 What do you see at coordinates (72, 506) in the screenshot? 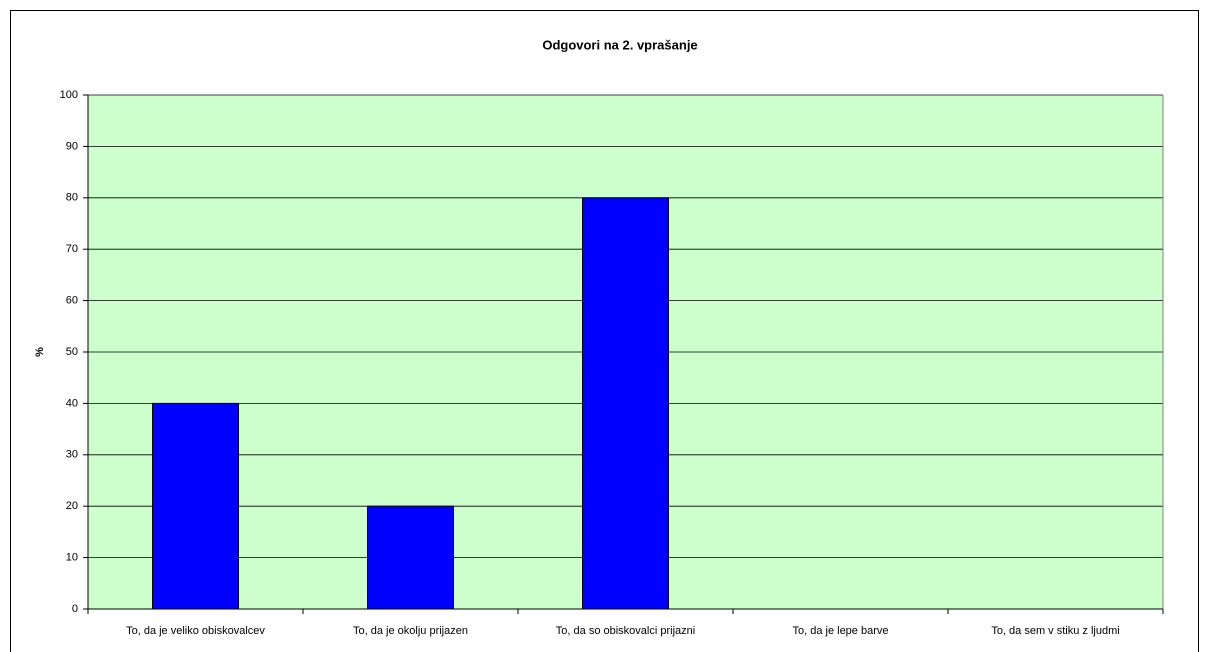
I see `y-tick-label: 20` at bounding box center [72, 506].